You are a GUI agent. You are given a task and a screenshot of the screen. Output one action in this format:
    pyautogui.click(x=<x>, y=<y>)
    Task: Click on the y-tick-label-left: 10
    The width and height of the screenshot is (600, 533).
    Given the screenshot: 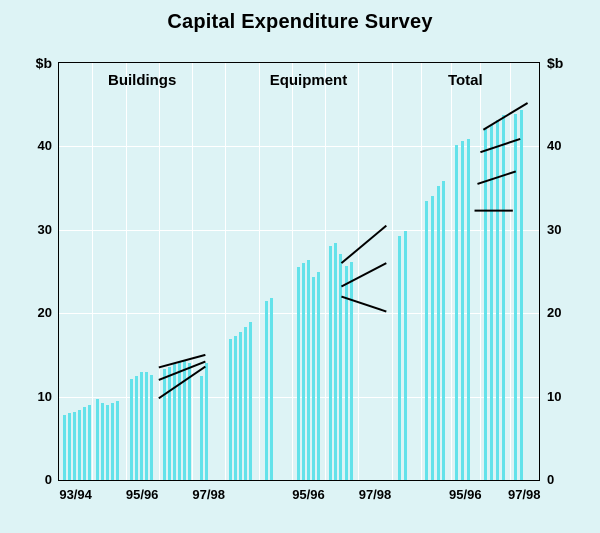 What is the action you would take?
    pyautogui.click(x=44, y=396)
    